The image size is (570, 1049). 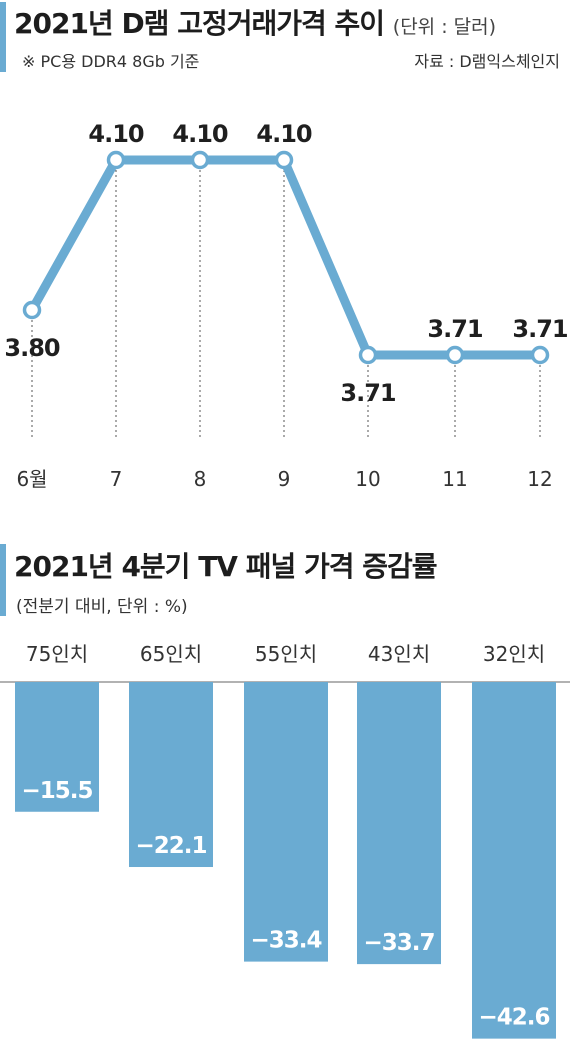 What do you see at coordinates (226, 566) in the screenshot?
I see `bar-chart-title: 2021년 4분기 TV 패널 가격 증감률` at bounding box center [226, 566].